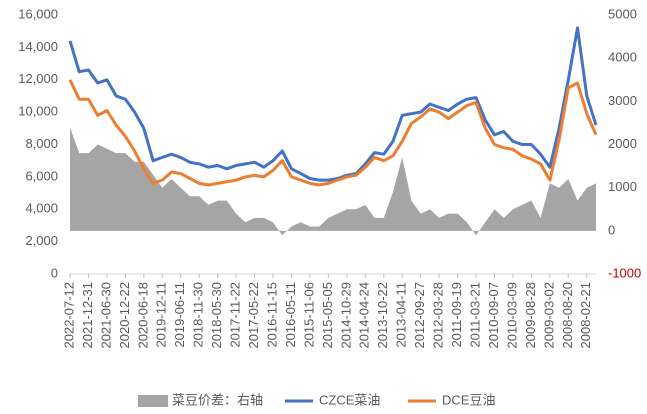 The width and height of the screenshot is (647, 414). What do you see at coordinates (345, 315) in the screenshot?
I see `x-tick-label: 2014-10-29` at bounding box center [345, 315].